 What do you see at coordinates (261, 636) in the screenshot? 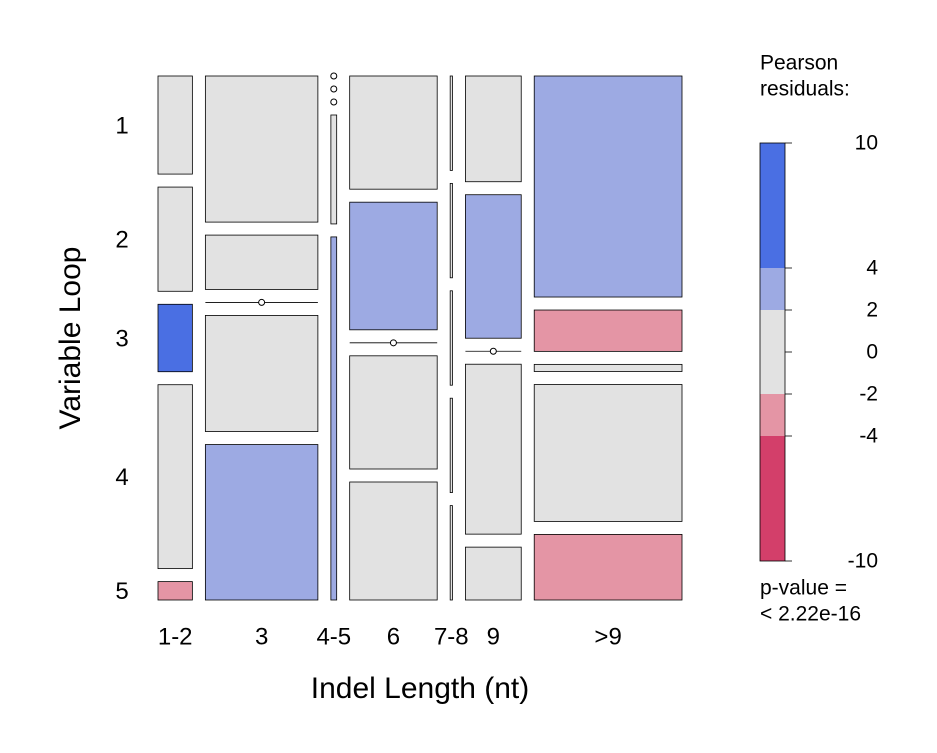
I see `x-tick-label: 3` at bounding box center [261, 636].